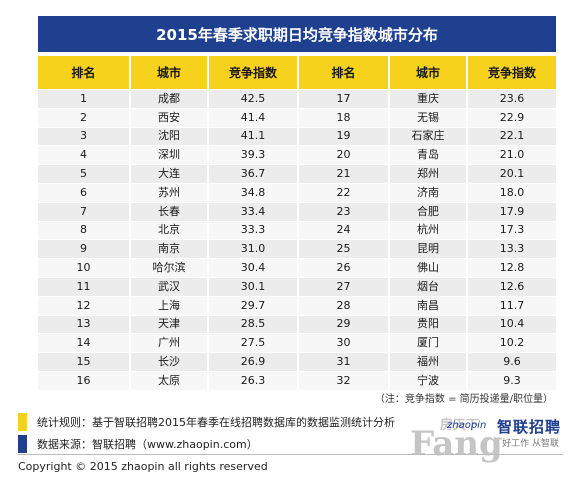 The width and height of the screenshot is (579, 483). Describe the element at coordinates (252, 380) in the screenshot. I see `cell-index: 26.3` at that location.